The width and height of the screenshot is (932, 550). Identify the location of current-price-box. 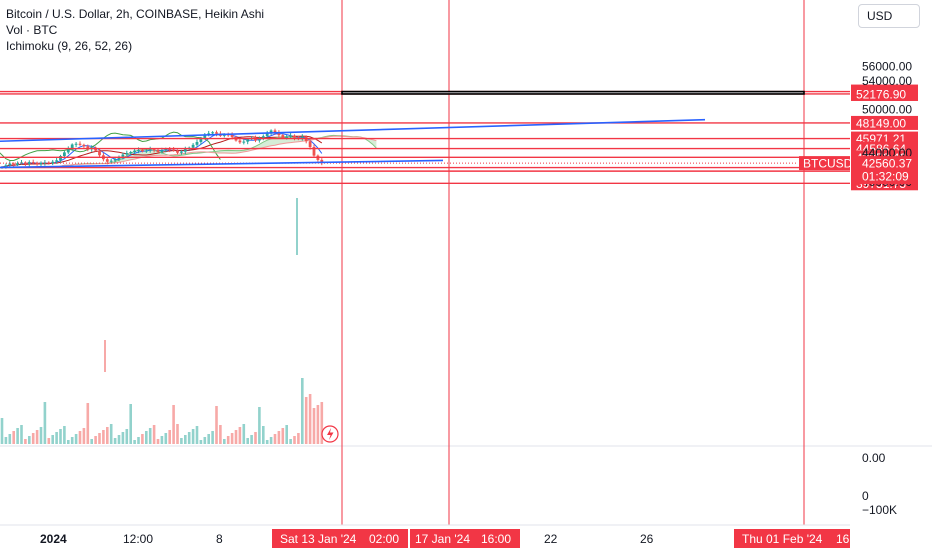
(884, 170).